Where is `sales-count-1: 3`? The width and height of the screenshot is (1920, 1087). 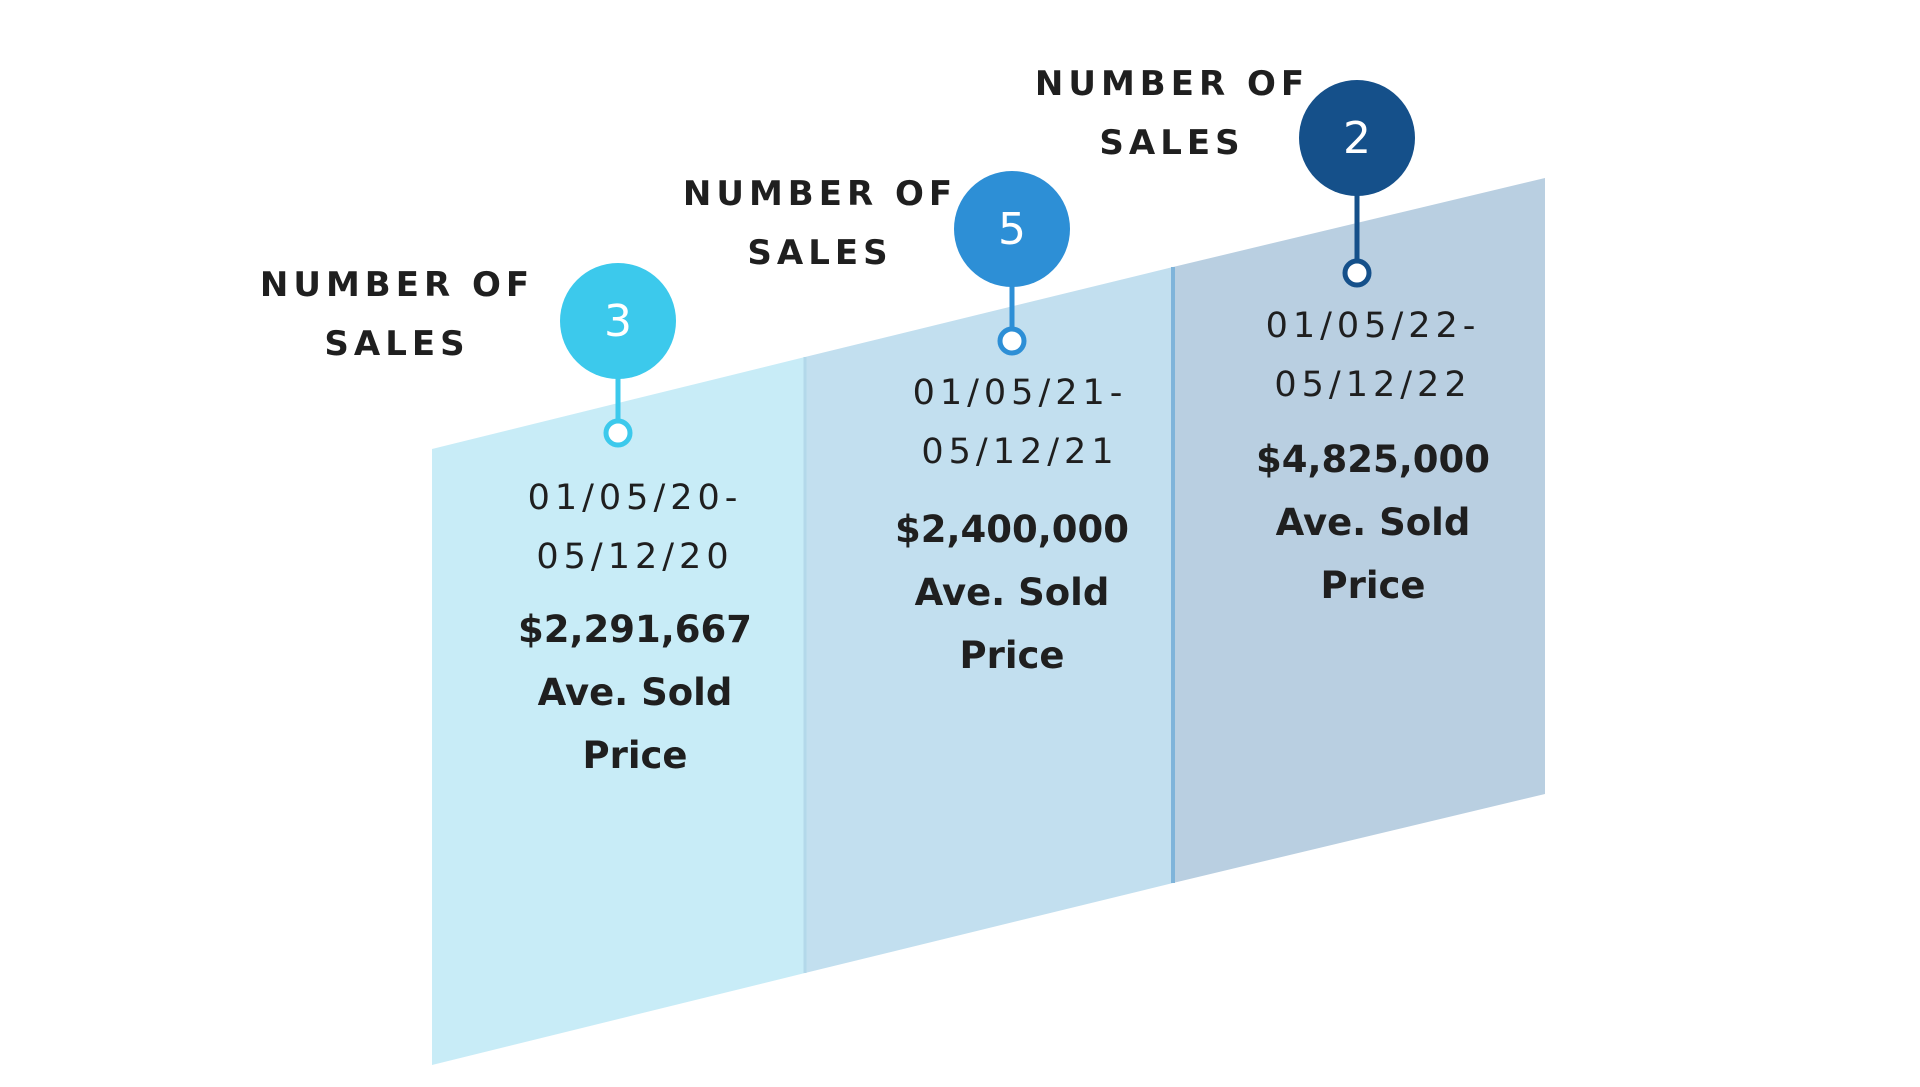 sales-count-1: 3 is located at coordinates (618, 321).